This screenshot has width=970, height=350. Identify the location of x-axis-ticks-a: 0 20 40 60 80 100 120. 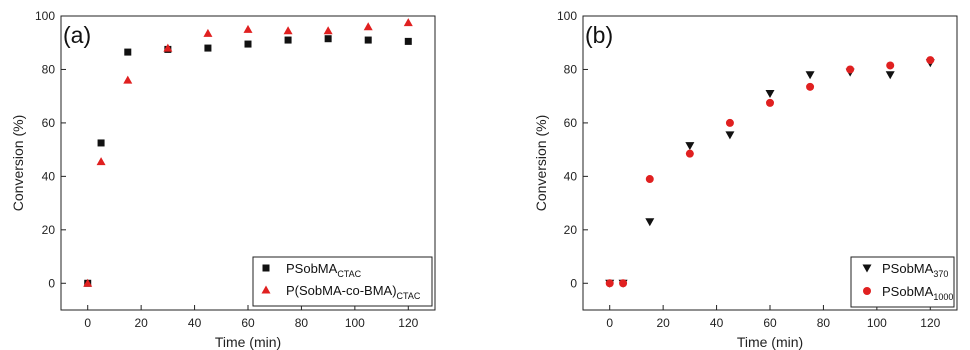
(251, 317).